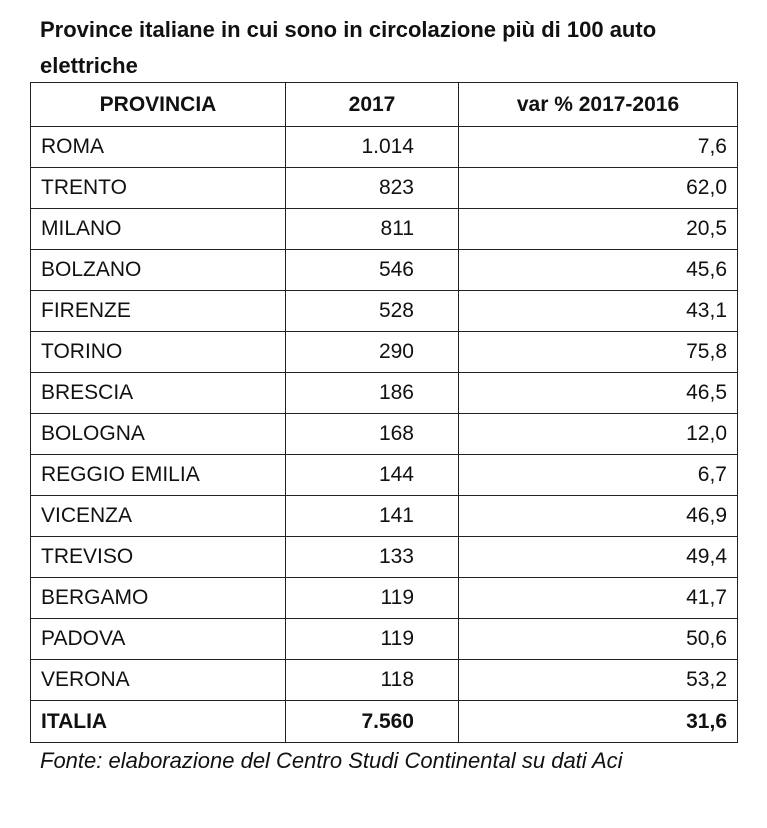 This screenshot has height=828, width=767. Describe the element at coordinates (598, 393) in the screenshot. I see `cell: 46,5` at that location.